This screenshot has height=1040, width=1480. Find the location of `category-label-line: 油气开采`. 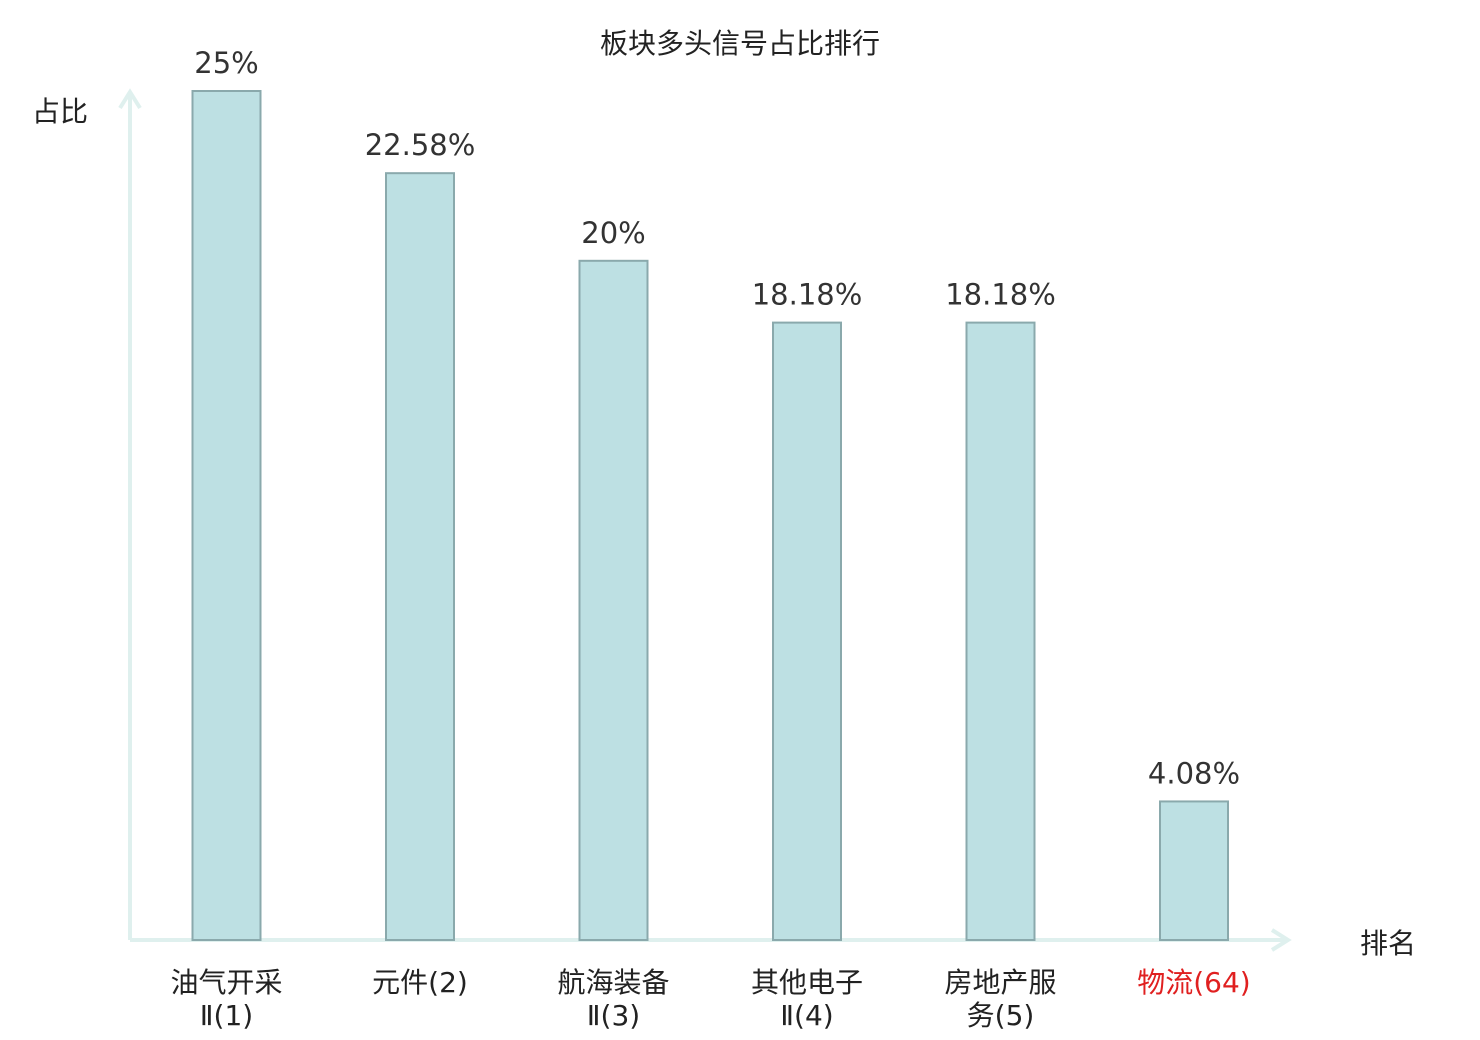

category-label-line: 油气开采 is located at coordinates (226, 982).